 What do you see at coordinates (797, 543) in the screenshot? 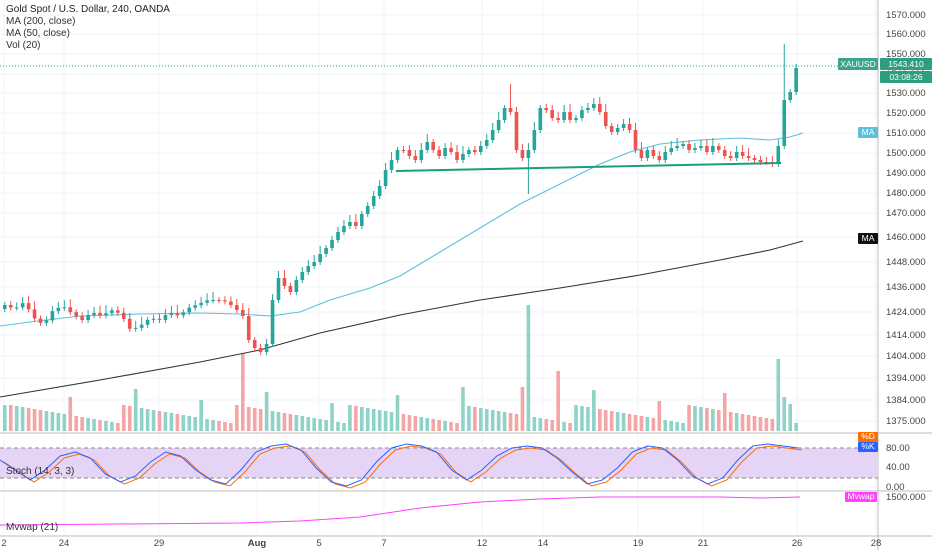
I see `date-tick-label: 26` at bounding box center [797, 543].